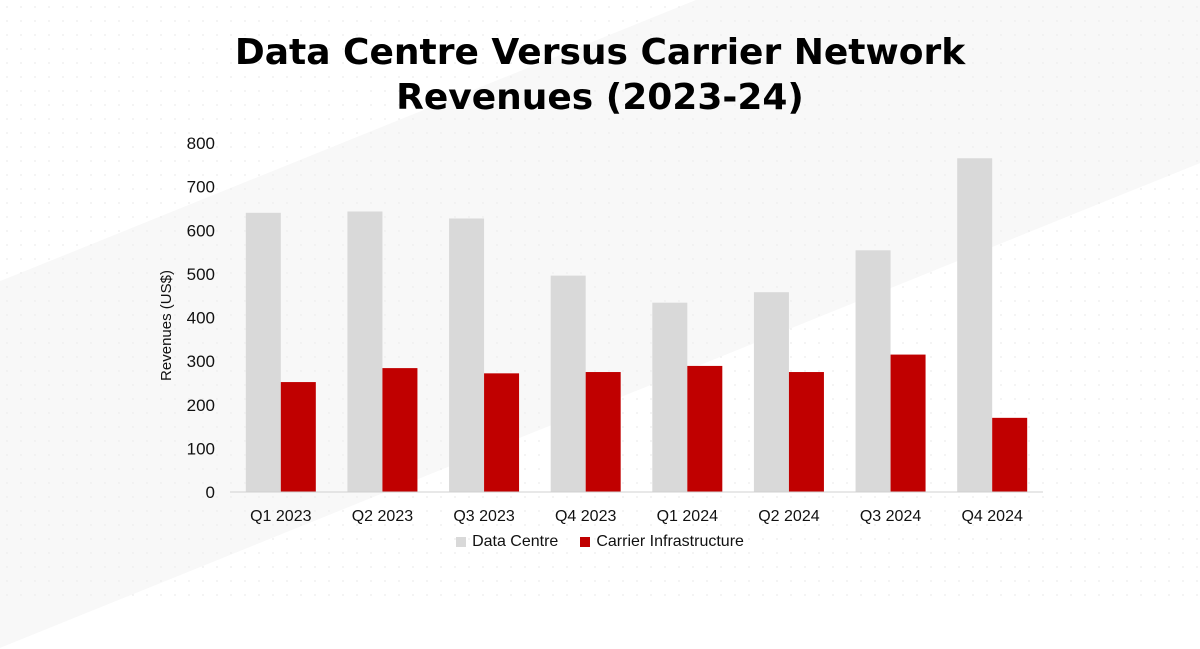 This screenshot has width=1200, height=649. I want to click on y-axis-title: Revenues (US$), so click(166, 325).